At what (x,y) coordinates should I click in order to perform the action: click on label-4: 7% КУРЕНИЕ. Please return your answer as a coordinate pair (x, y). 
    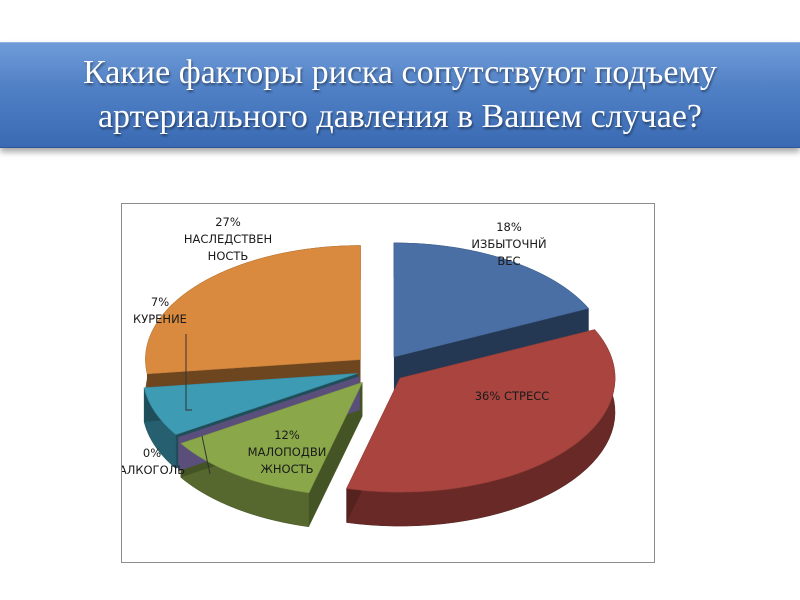
    Looking at the image, I should click on (160, 310).